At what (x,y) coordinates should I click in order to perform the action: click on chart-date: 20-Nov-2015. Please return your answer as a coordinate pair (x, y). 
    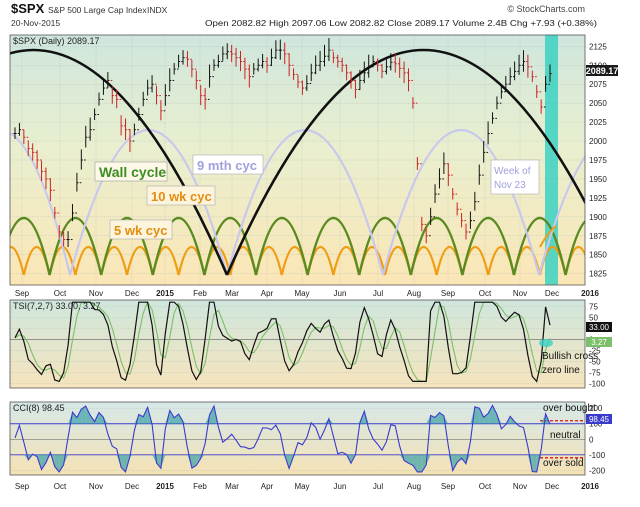
    Looking at the image, I should click on (35, 23).